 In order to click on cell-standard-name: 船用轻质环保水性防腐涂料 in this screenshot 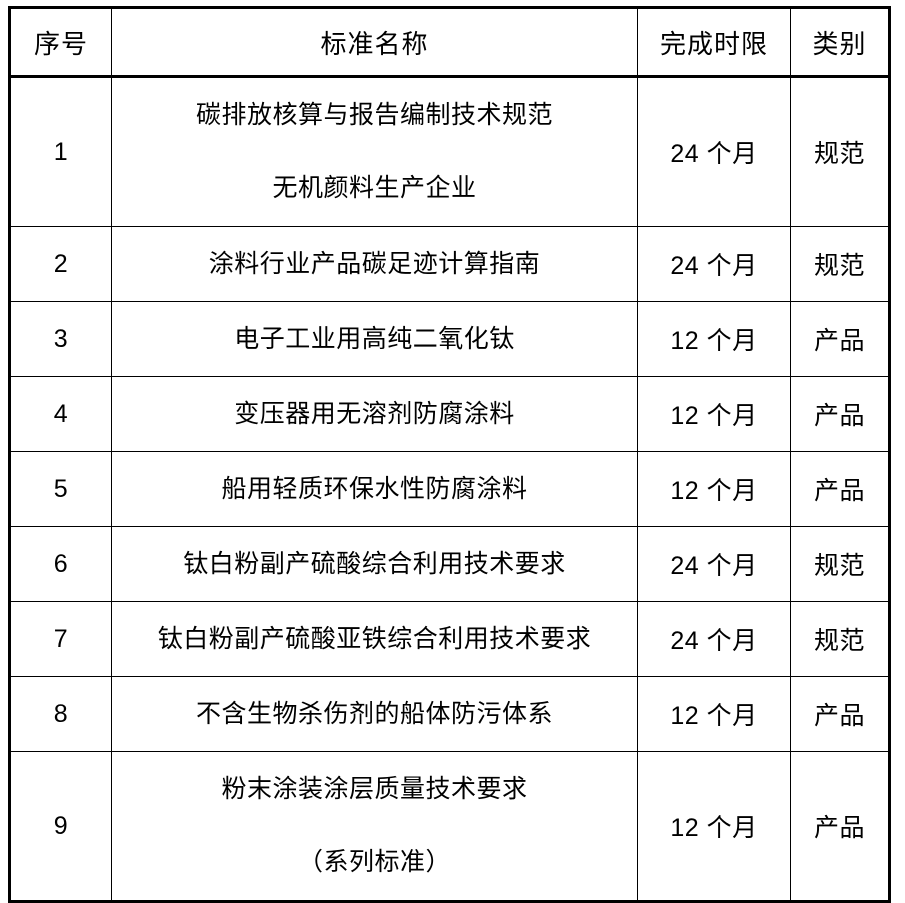, I will do `click(374, 489)`.